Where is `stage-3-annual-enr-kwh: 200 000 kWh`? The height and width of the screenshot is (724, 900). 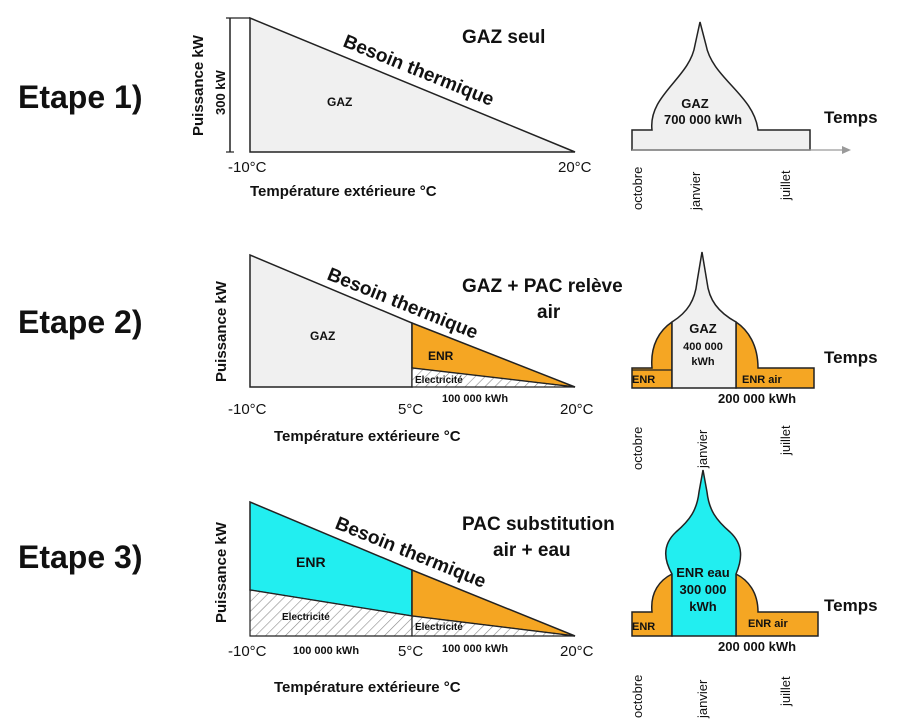
stage-3-annual-enr-kwh: 200 000 kWh is located at coordinates (757, 646).